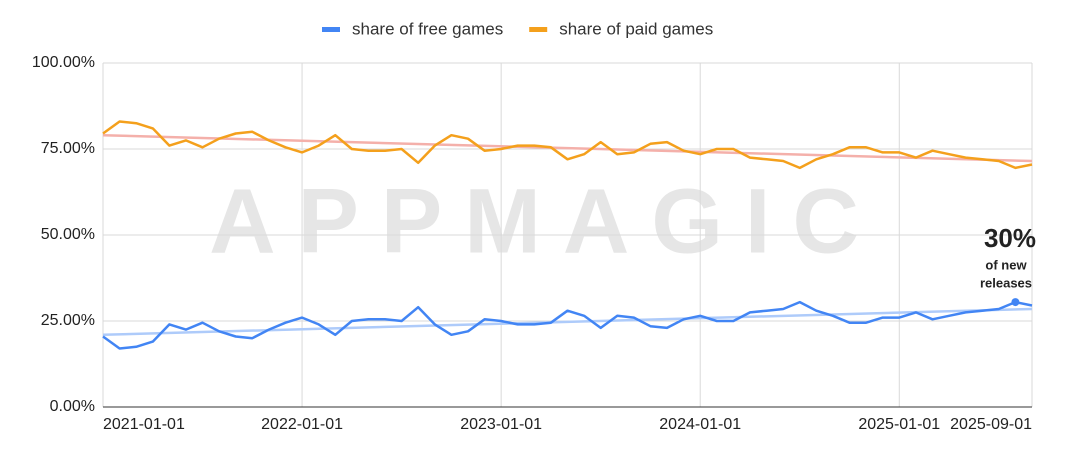  I want to click on x-tick-label: 2021-01-01, so click(144, 424).